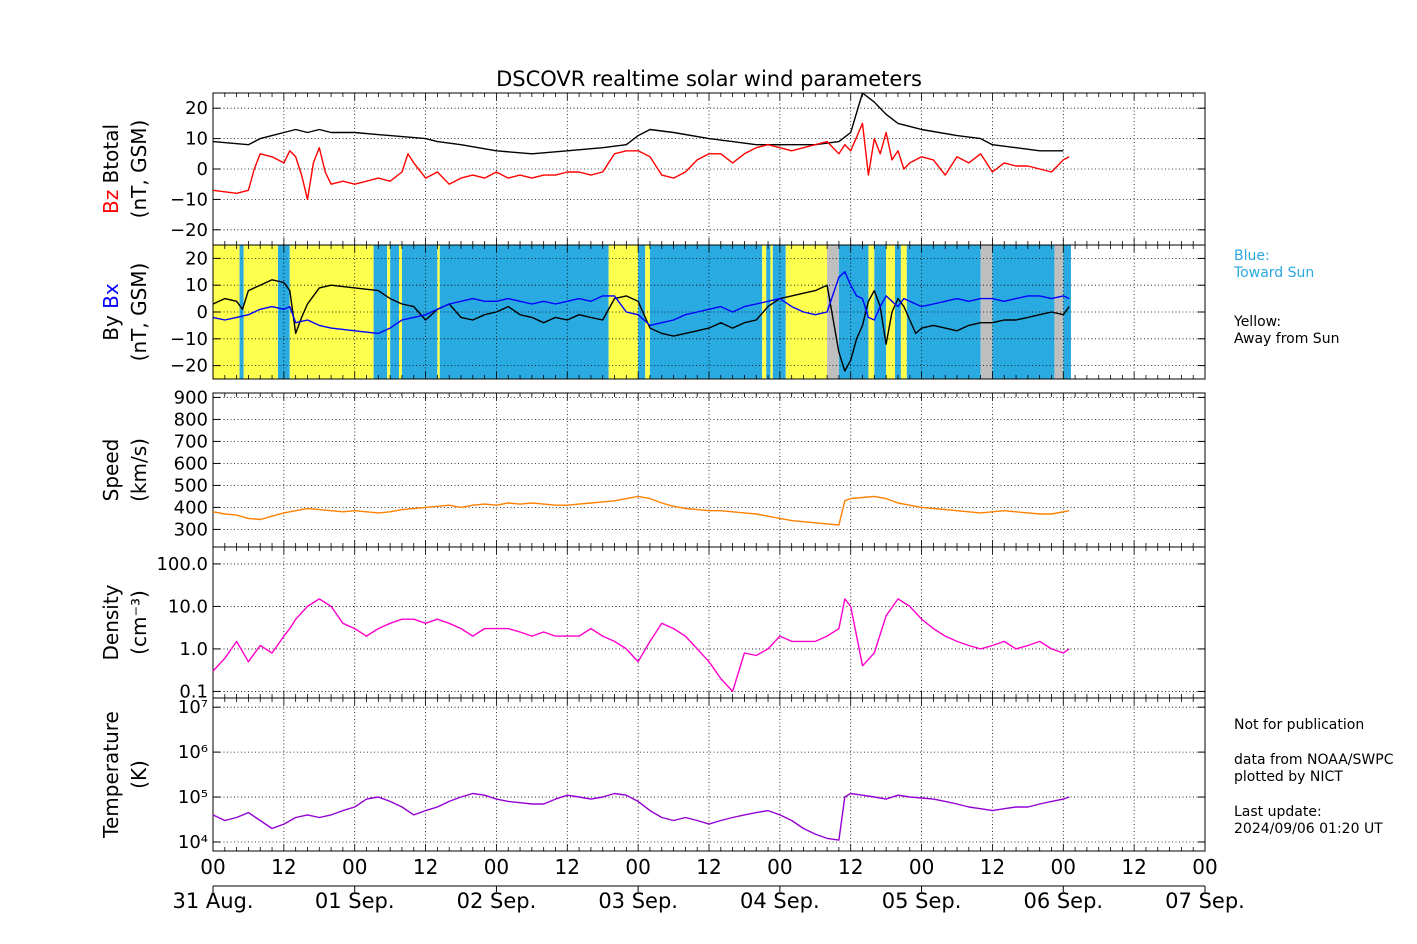  Describe the element at coordinates (191, 463) in the screenshot. I see `y-tick-label: 600` at that location.